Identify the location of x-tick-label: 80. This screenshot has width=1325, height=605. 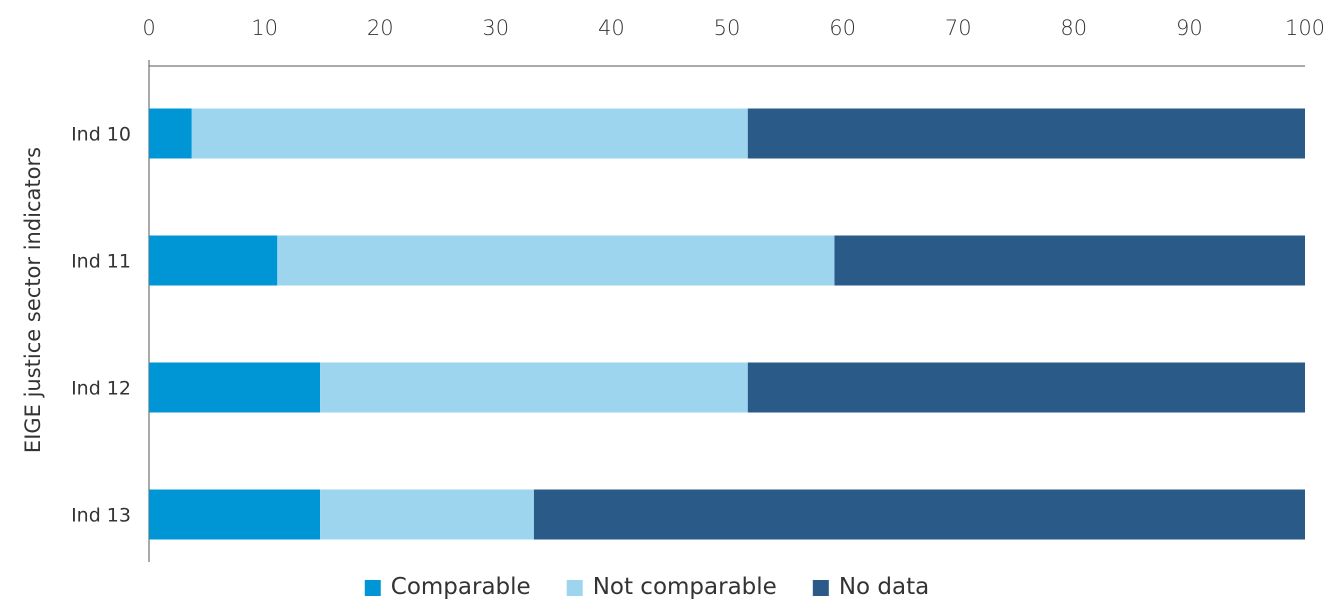
(1073, 28).